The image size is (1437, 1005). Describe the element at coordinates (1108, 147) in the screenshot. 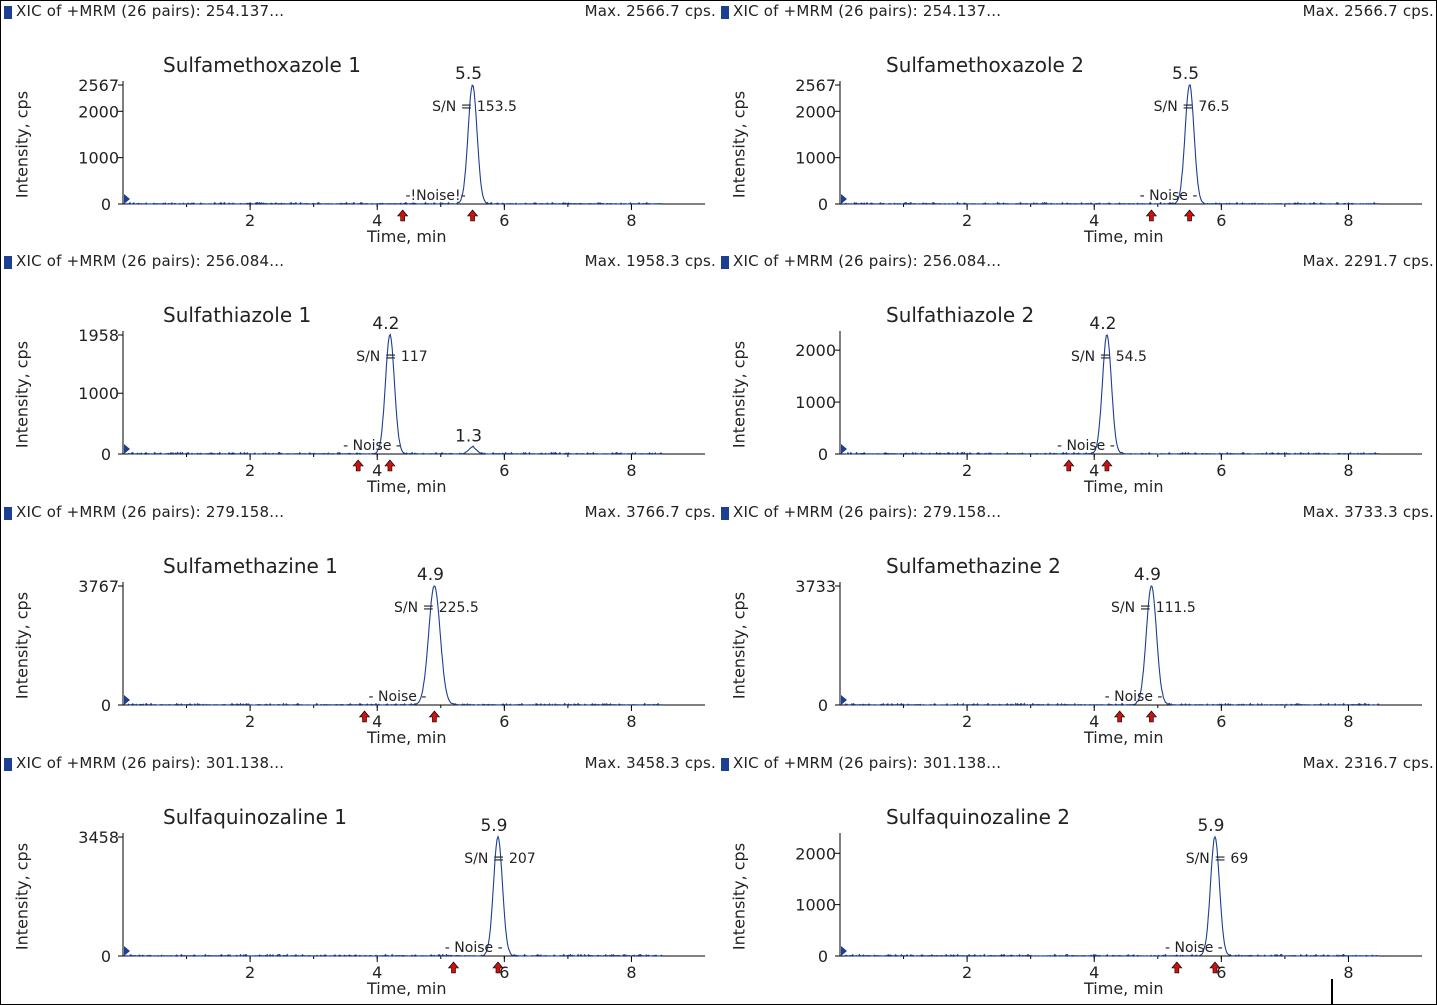

I see `plot-svg: 2 4 6 8 0 1000 2000 2567 5.5 S/N = 76.5 - Noise -` at that location.